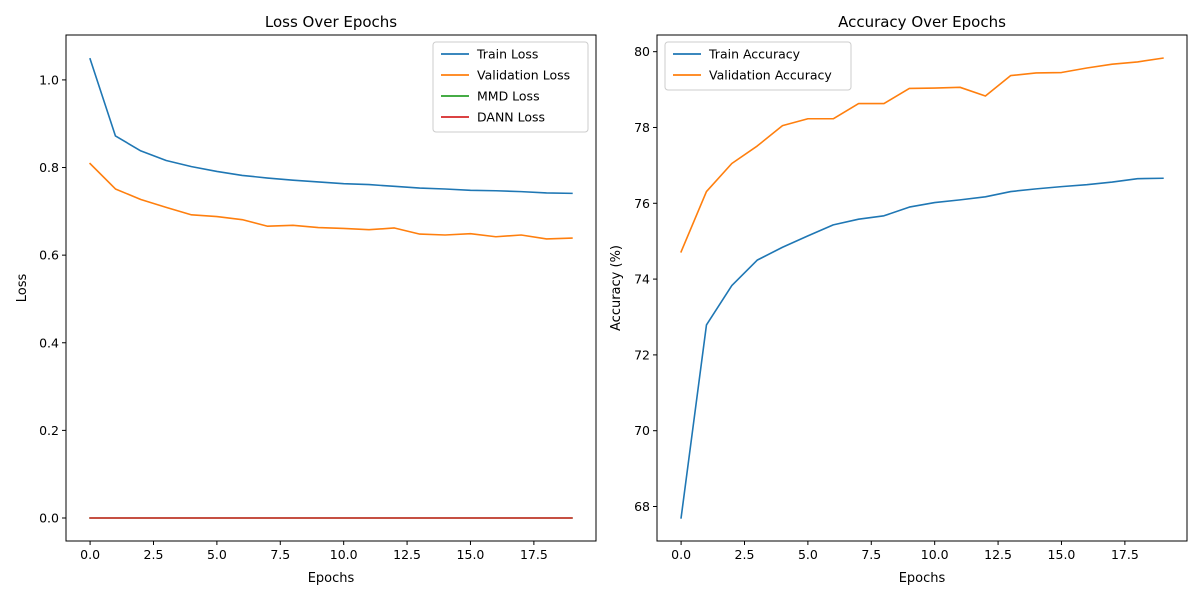  I want to click on accuracy-x-tick-label: 0.0, so click(681, 554).